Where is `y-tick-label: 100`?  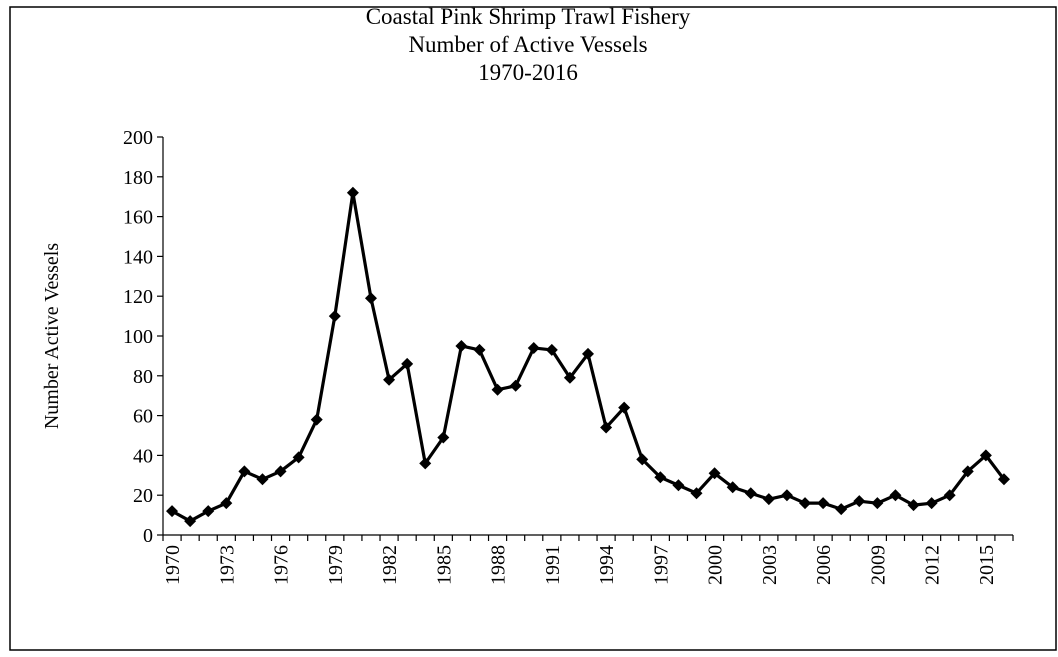
y-tick-label: 100 is located at coordinates (138, 337).